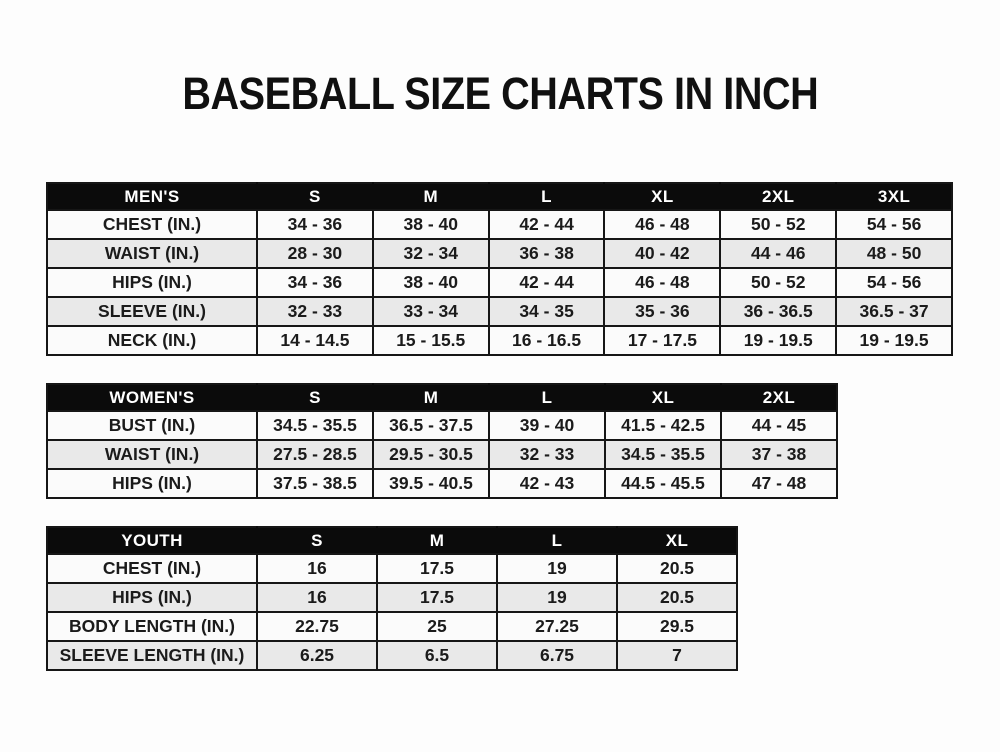 This screenshot has width=1000, height=752. I want to click on size-value: 39 - 40, so click(547, 425).